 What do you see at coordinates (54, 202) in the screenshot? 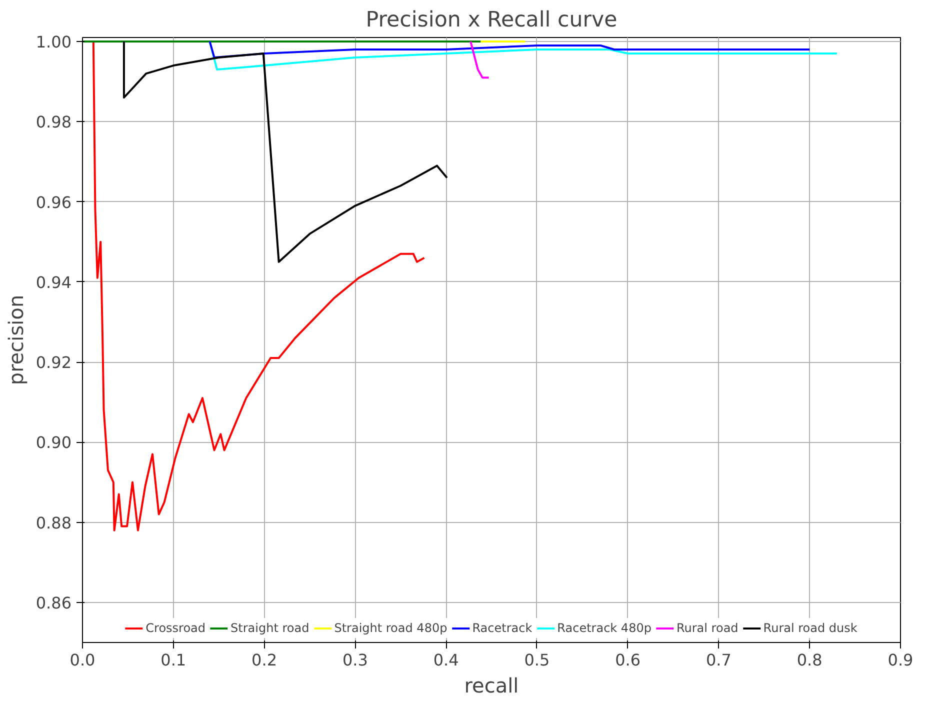
I see `y-tick-label: 0.96` at bounding box center [54, 202].